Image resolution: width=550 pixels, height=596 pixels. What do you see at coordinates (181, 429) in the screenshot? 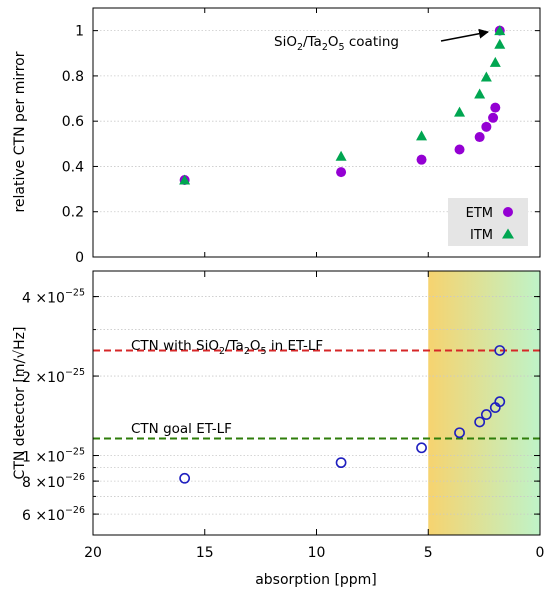
I see `reference-label-goal: CTN goal ET-LF` at bounding box center [181, 429].